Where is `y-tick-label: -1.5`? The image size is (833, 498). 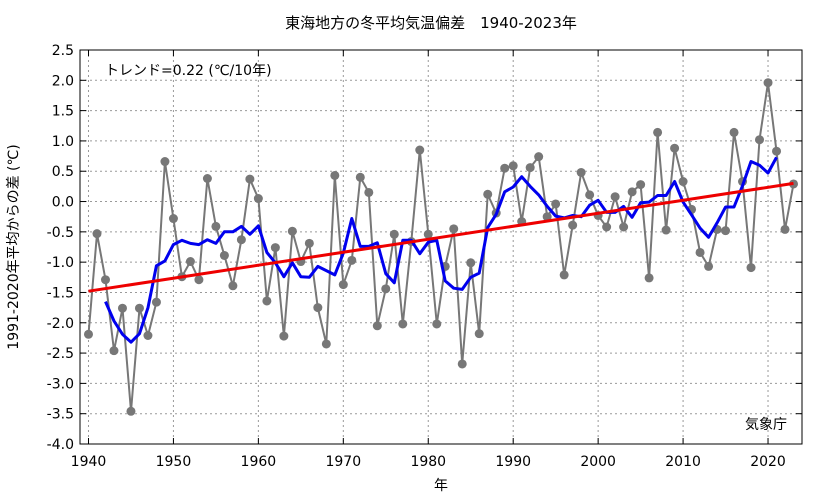
y-tick-label: -1.5 is located at coordinates (60, 293).